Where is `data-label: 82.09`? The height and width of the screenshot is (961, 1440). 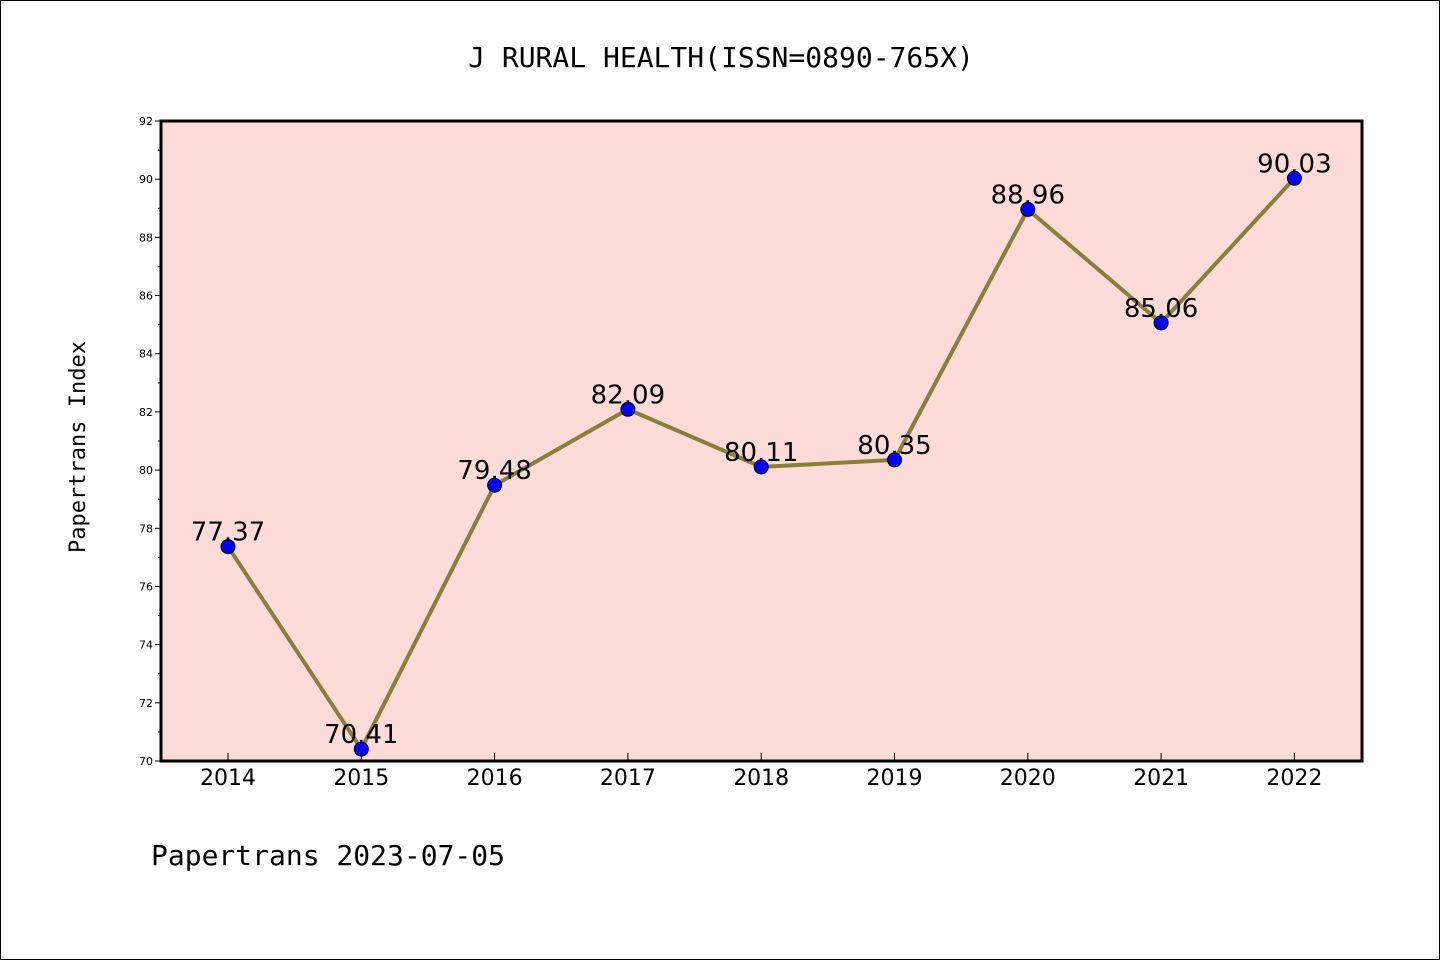 data-label: 82.09 is located at coordinates (628, 395).